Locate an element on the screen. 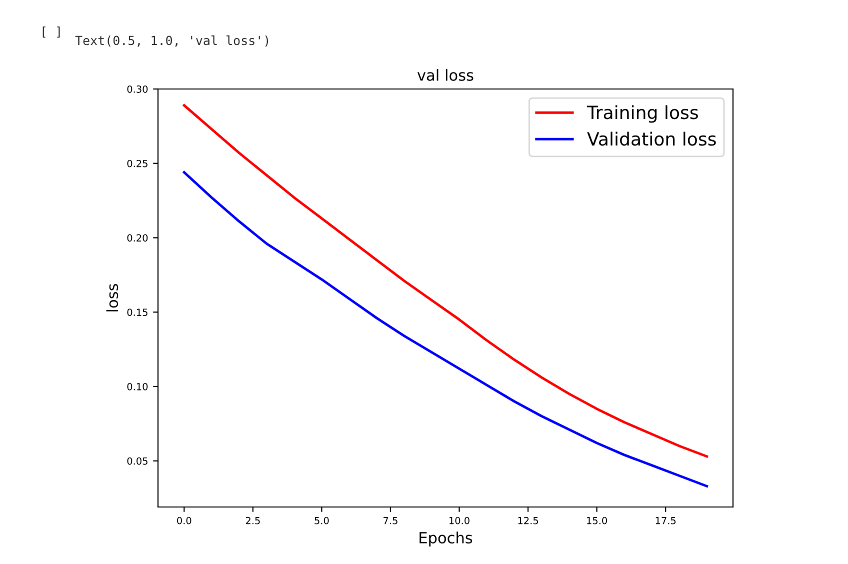  x-tick-label: 2.5 is located at coordinates (253, 520).